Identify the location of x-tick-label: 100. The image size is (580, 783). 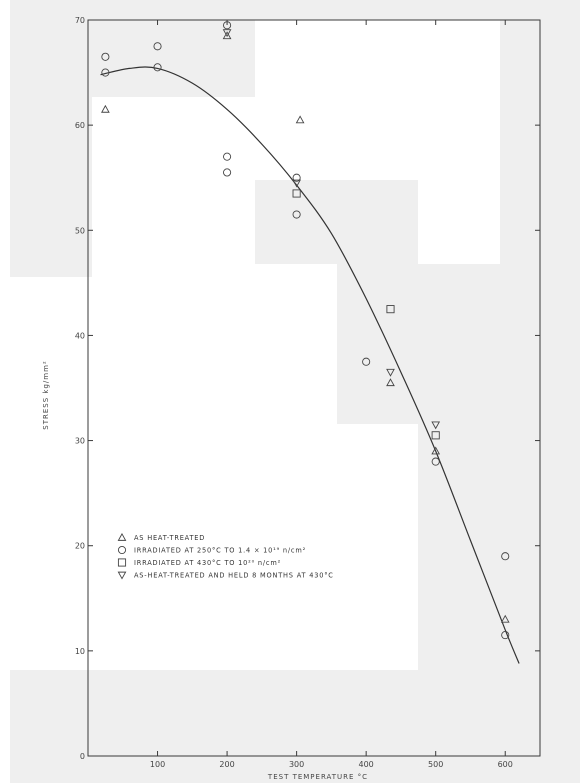
(157, 764).